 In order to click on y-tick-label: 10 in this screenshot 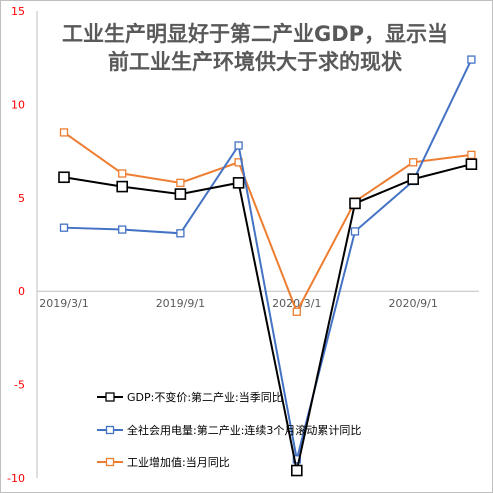, I will do `click(18, 104)`.